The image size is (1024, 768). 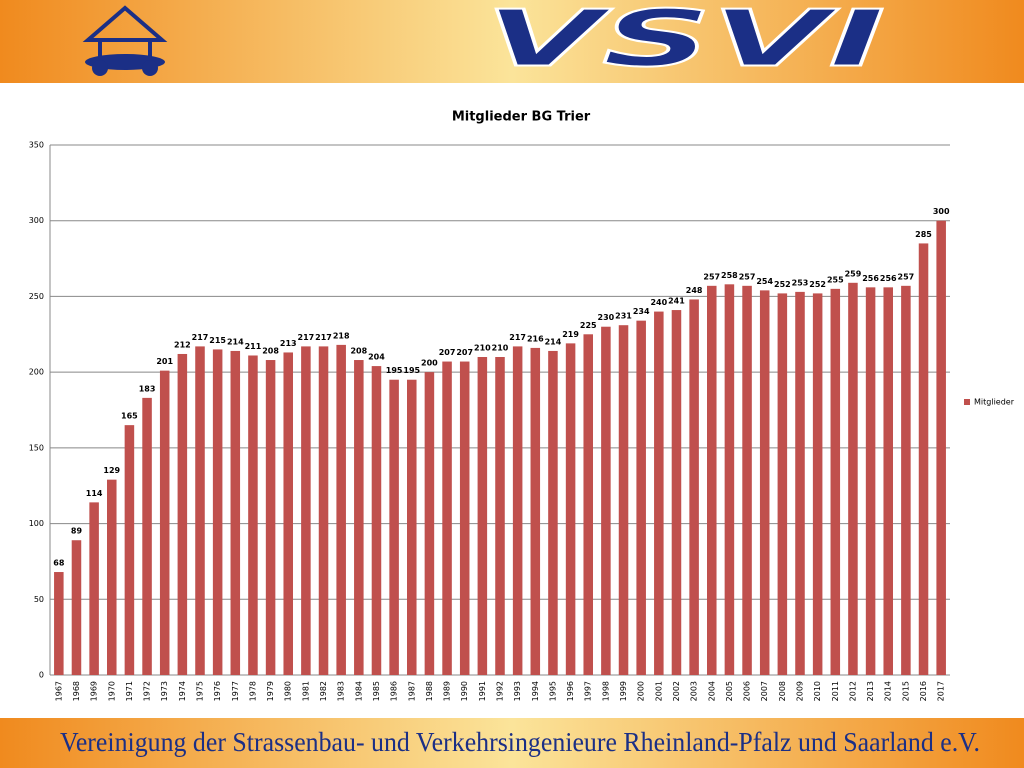 What do you see at coordinates (58, 691) in the screenshot?
I see `x-tick-label: 1967` at bounding box center [58, 691].